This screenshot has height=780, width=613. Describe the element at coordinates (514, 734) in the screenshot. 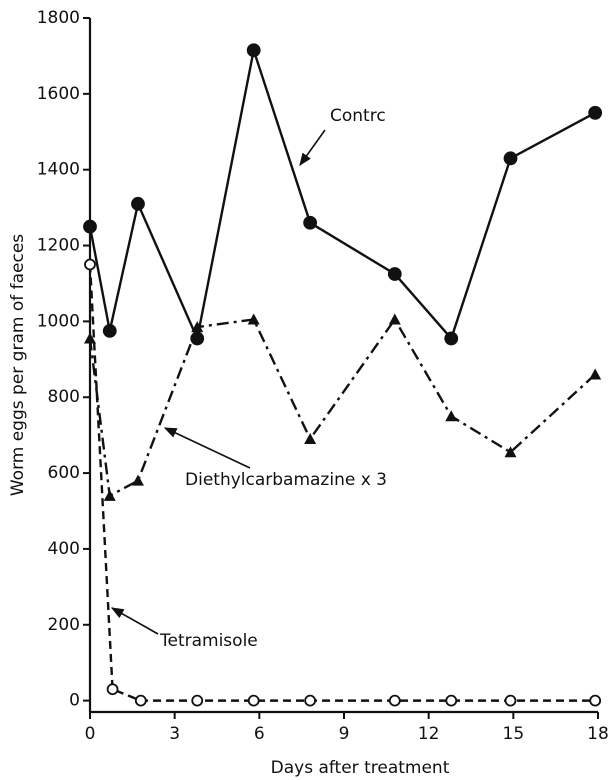

I see `x-tick-label: 15` at that location.